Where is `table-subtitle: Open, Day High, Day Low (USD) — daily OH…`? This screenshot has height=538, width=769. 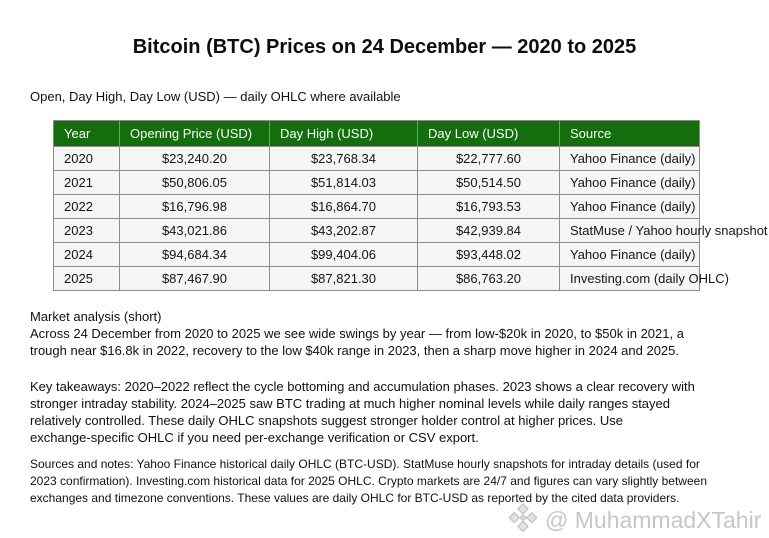
table-subtitle: Open, Day High, Day Low (USD) — daily OH… is located at coordinates (215, 96).